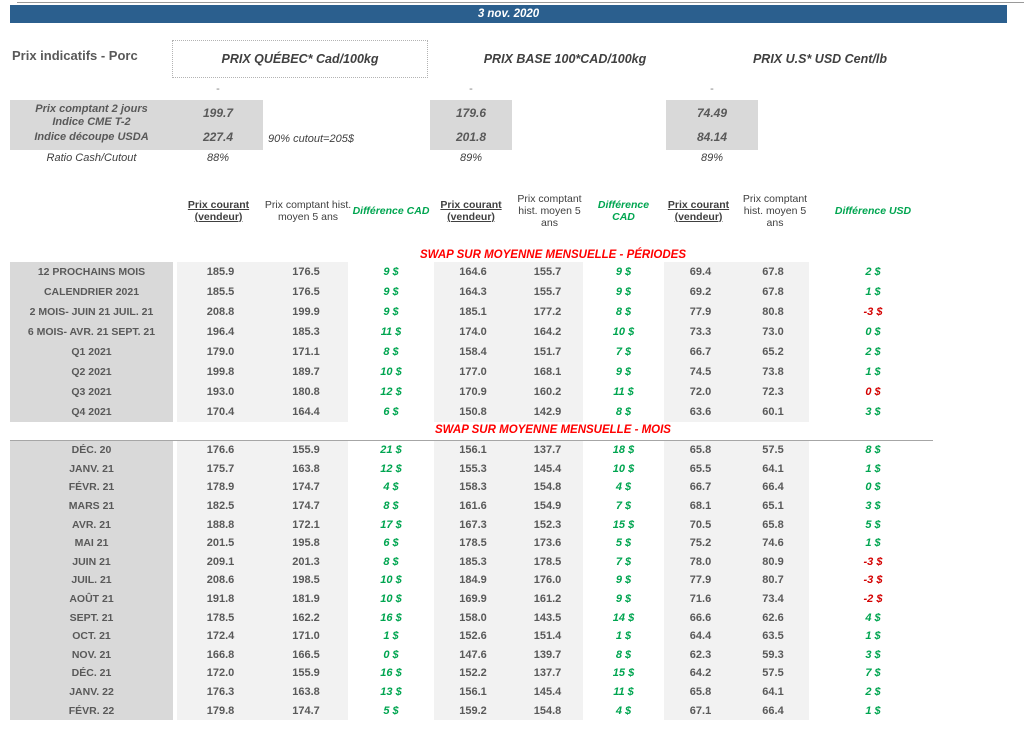 This screenshot has height=737, width=1024. Describe the element at coordinates (775, 487) in the screenshot. I see `price-cell: 66.4` at that location.